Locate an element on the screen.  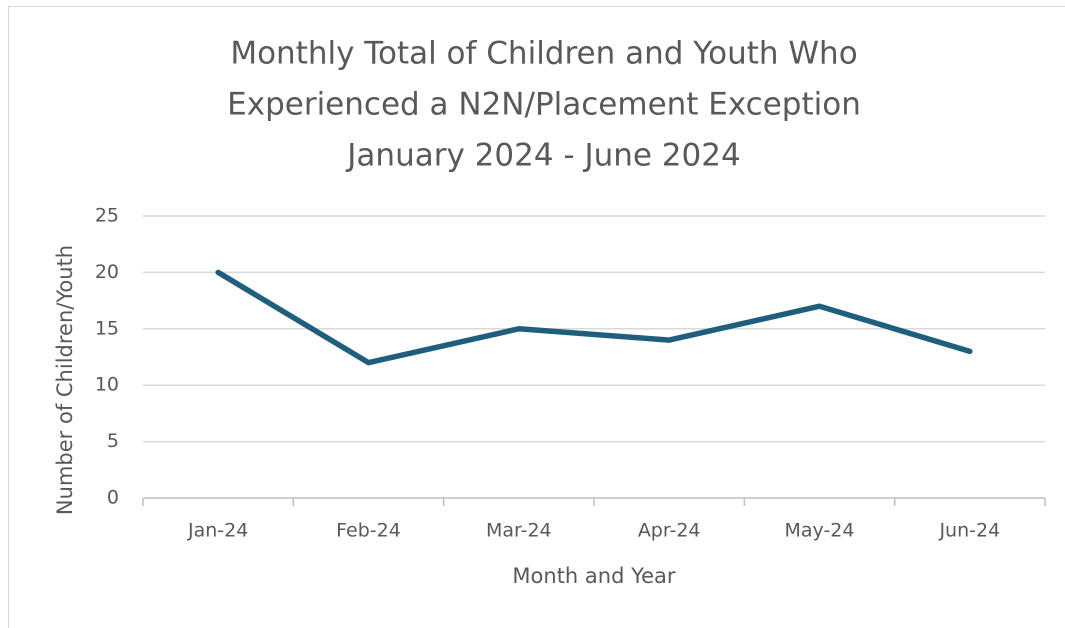
y-tick-label: 10 is located at coordinates (107, 385).